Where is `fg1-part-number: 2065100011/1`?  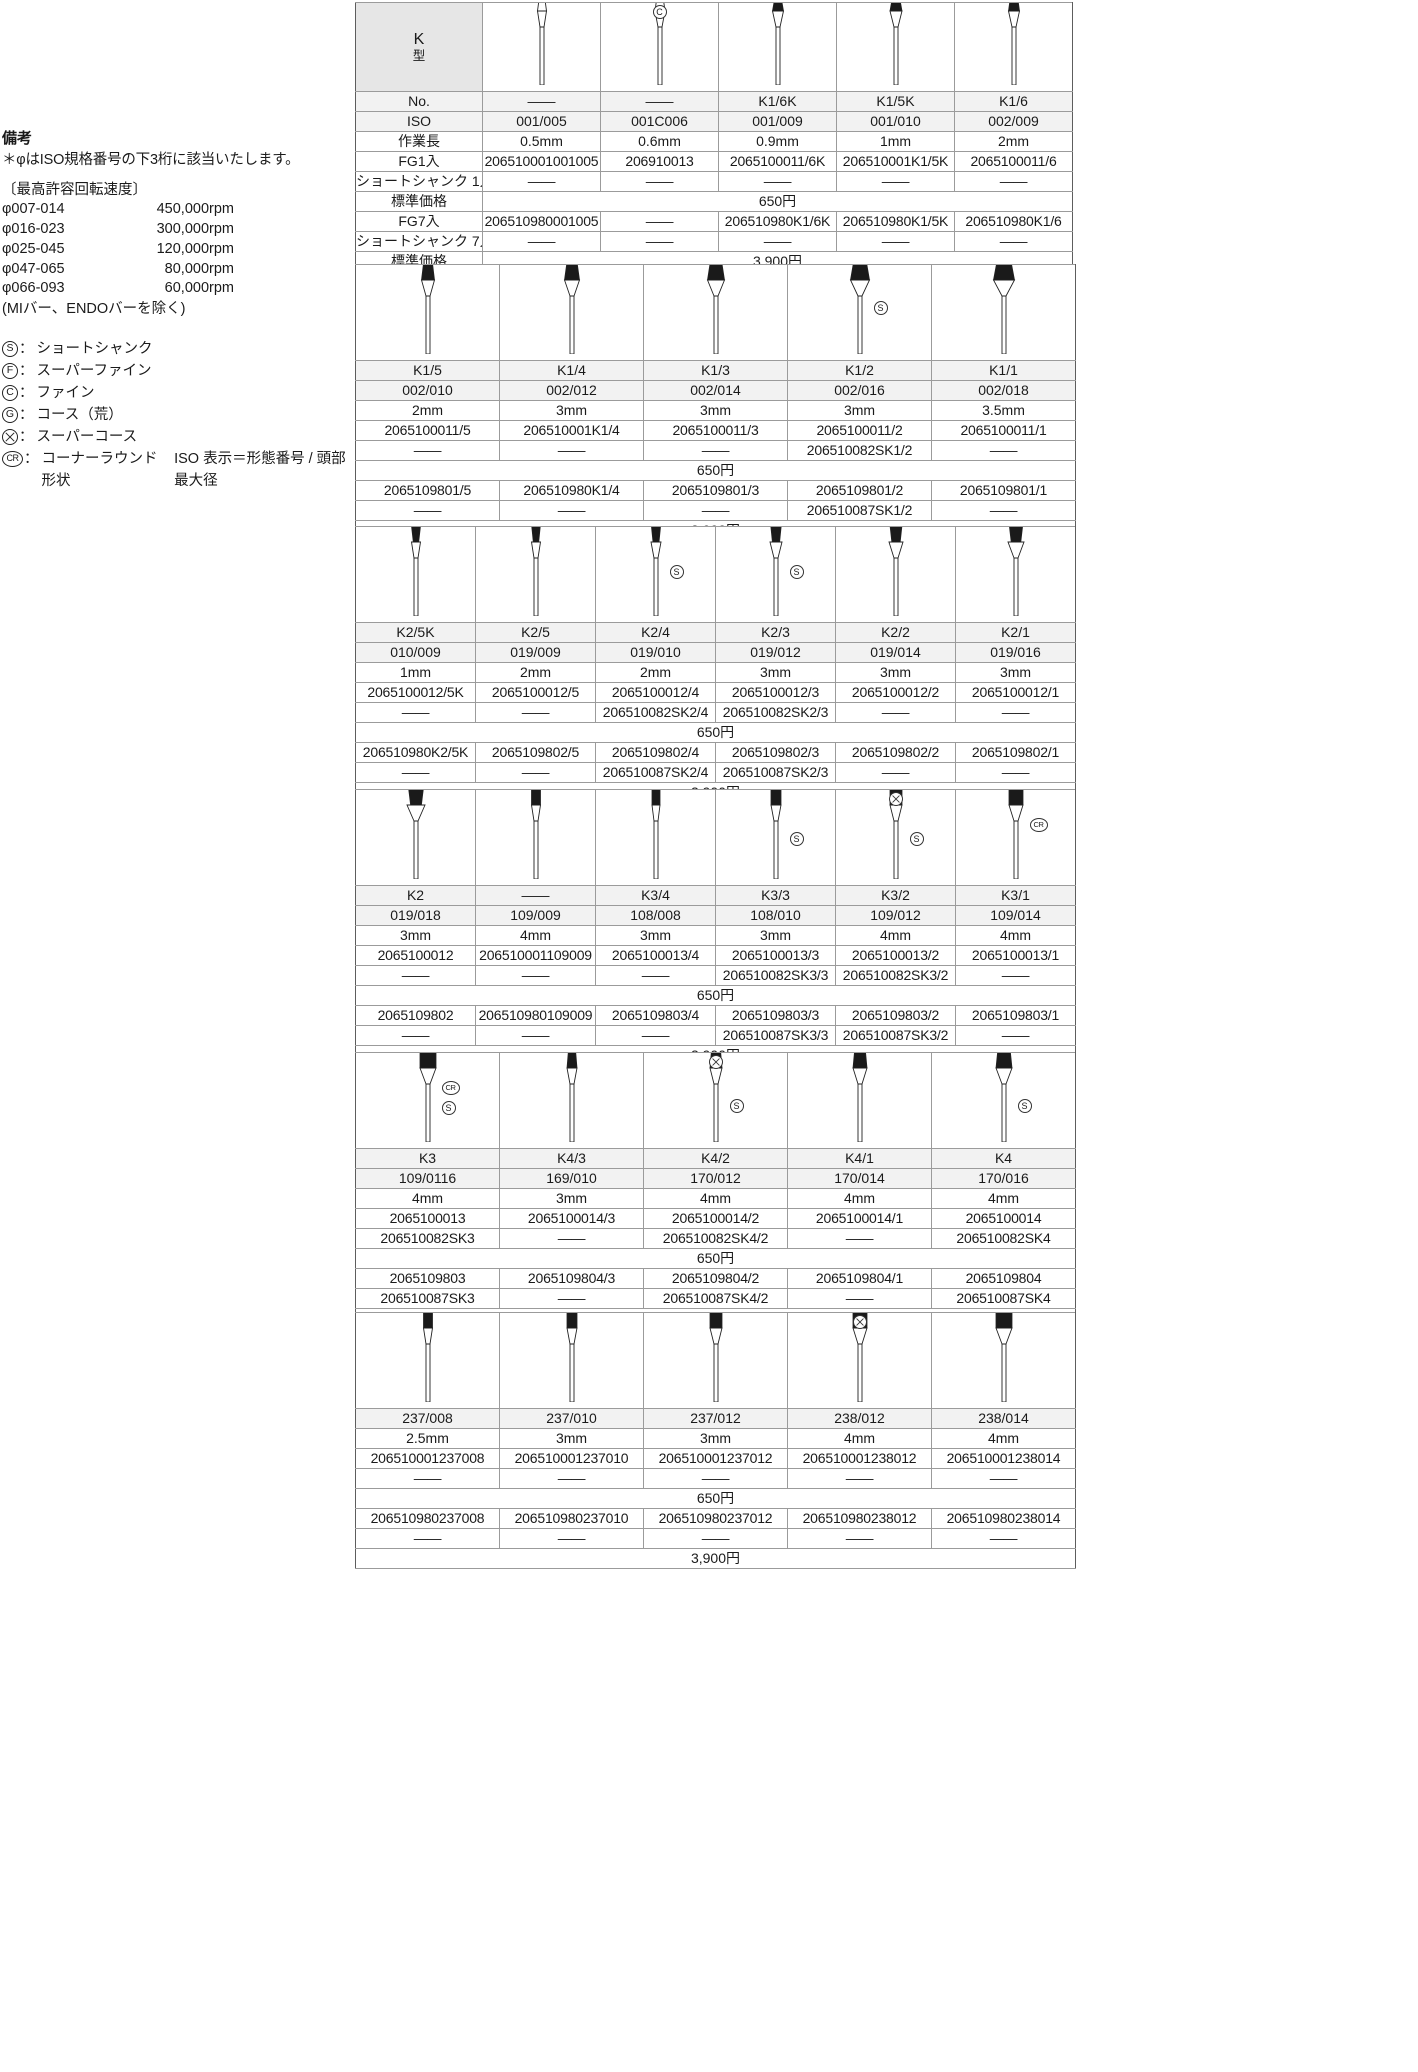
fg1-part-number: 2065100011/1 is located at coordinates (1003, 430).